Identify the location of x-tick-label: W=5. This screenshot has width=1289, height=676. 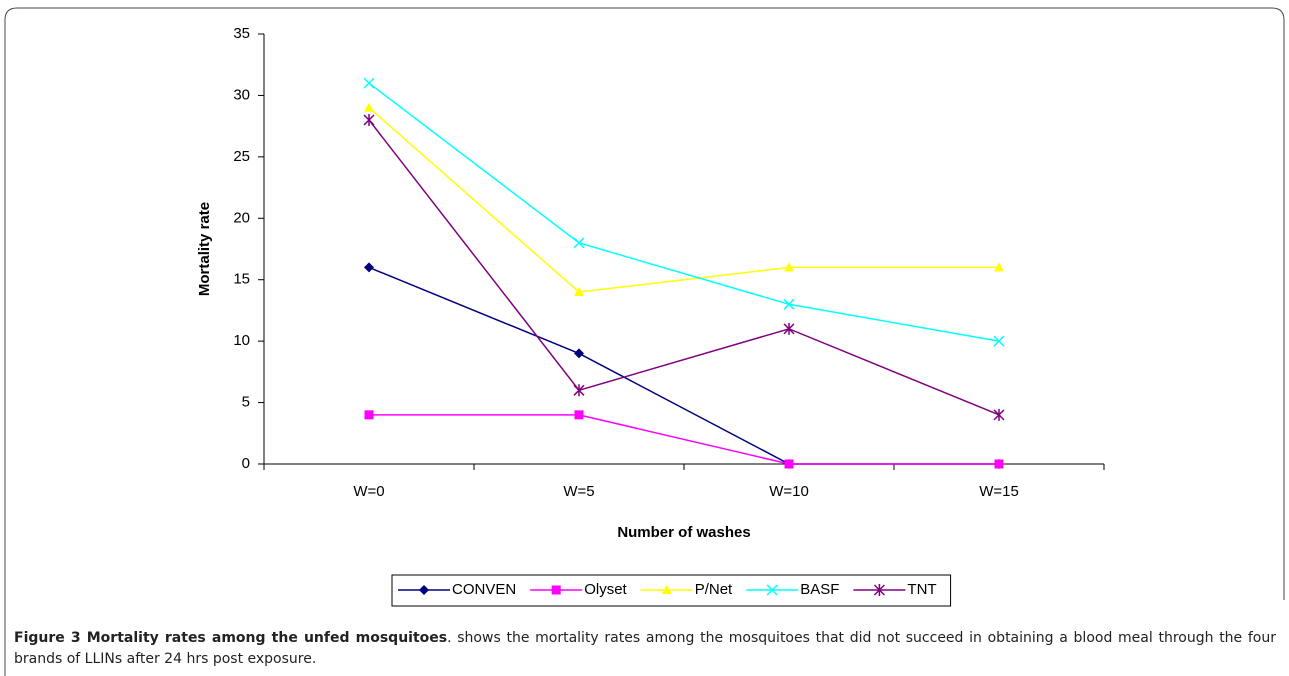
(578, 491).